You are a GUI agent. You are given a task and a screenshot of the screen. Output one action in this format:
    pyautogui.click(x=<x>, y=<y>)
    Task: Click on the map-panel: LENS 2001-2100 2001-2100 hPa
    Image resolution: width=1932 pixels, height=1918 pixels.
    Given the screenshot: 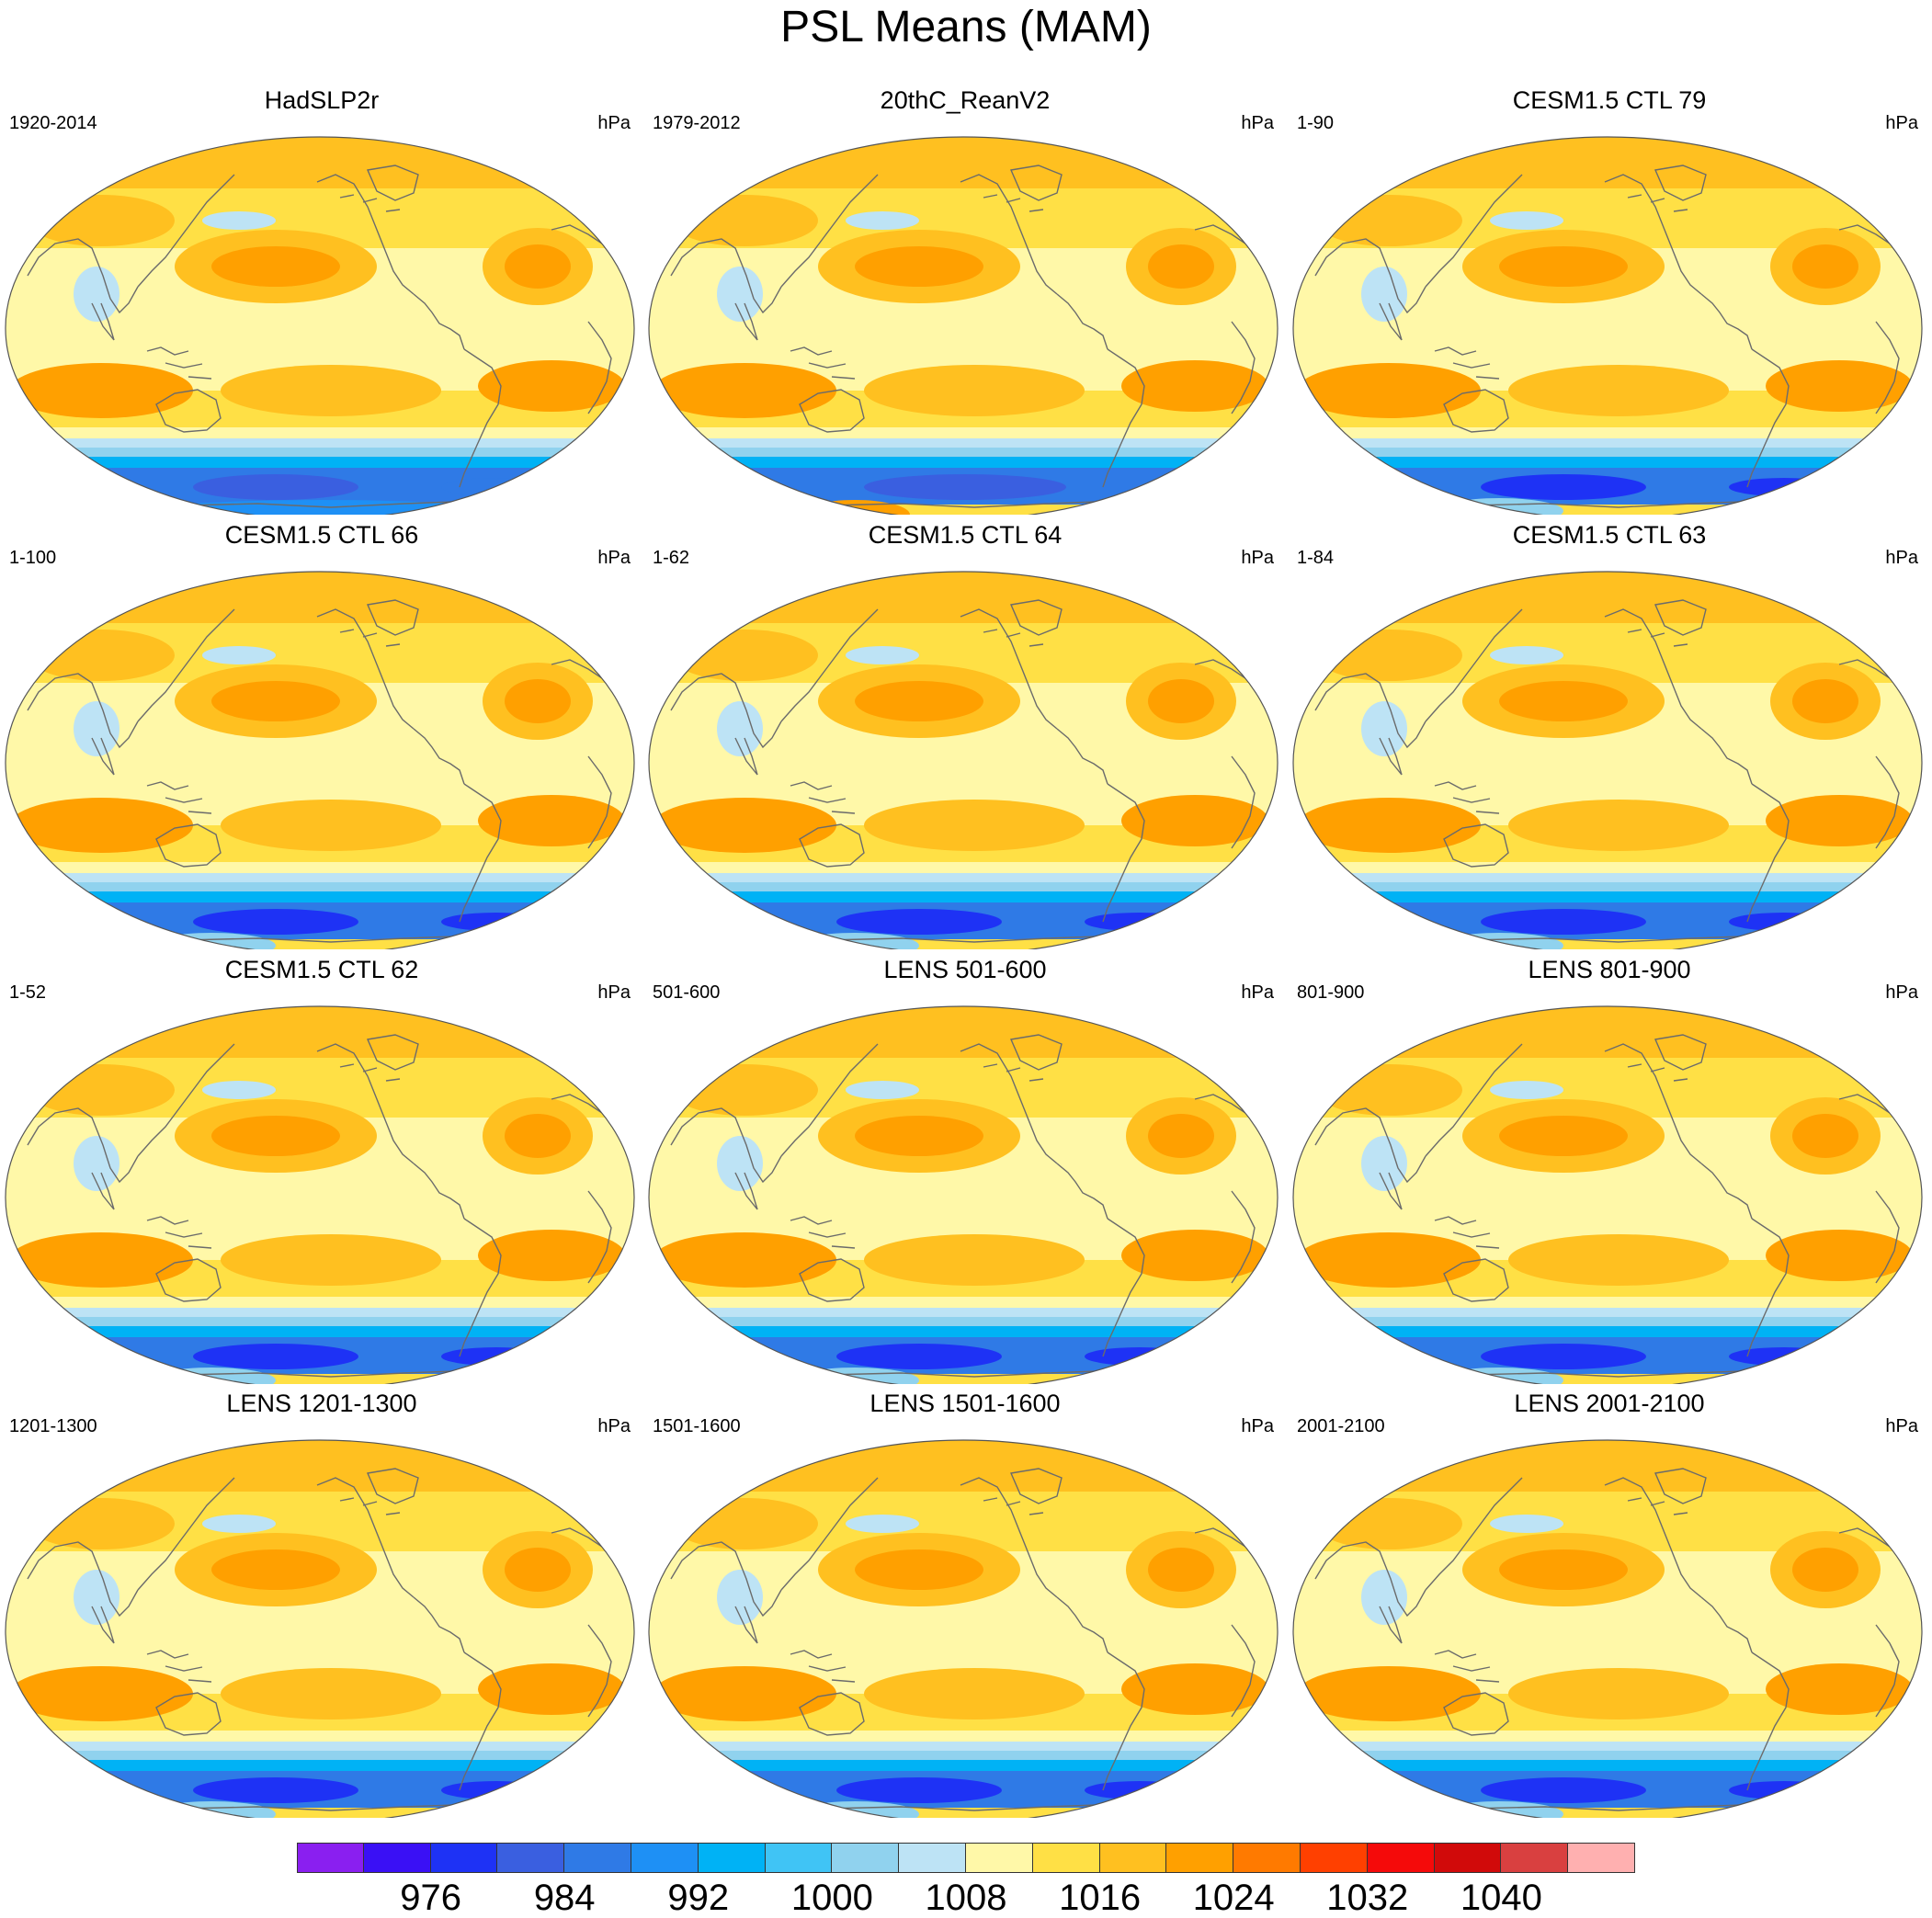 What is the action you would take?
    pyautogui.click(x=1609, y=1602)
    